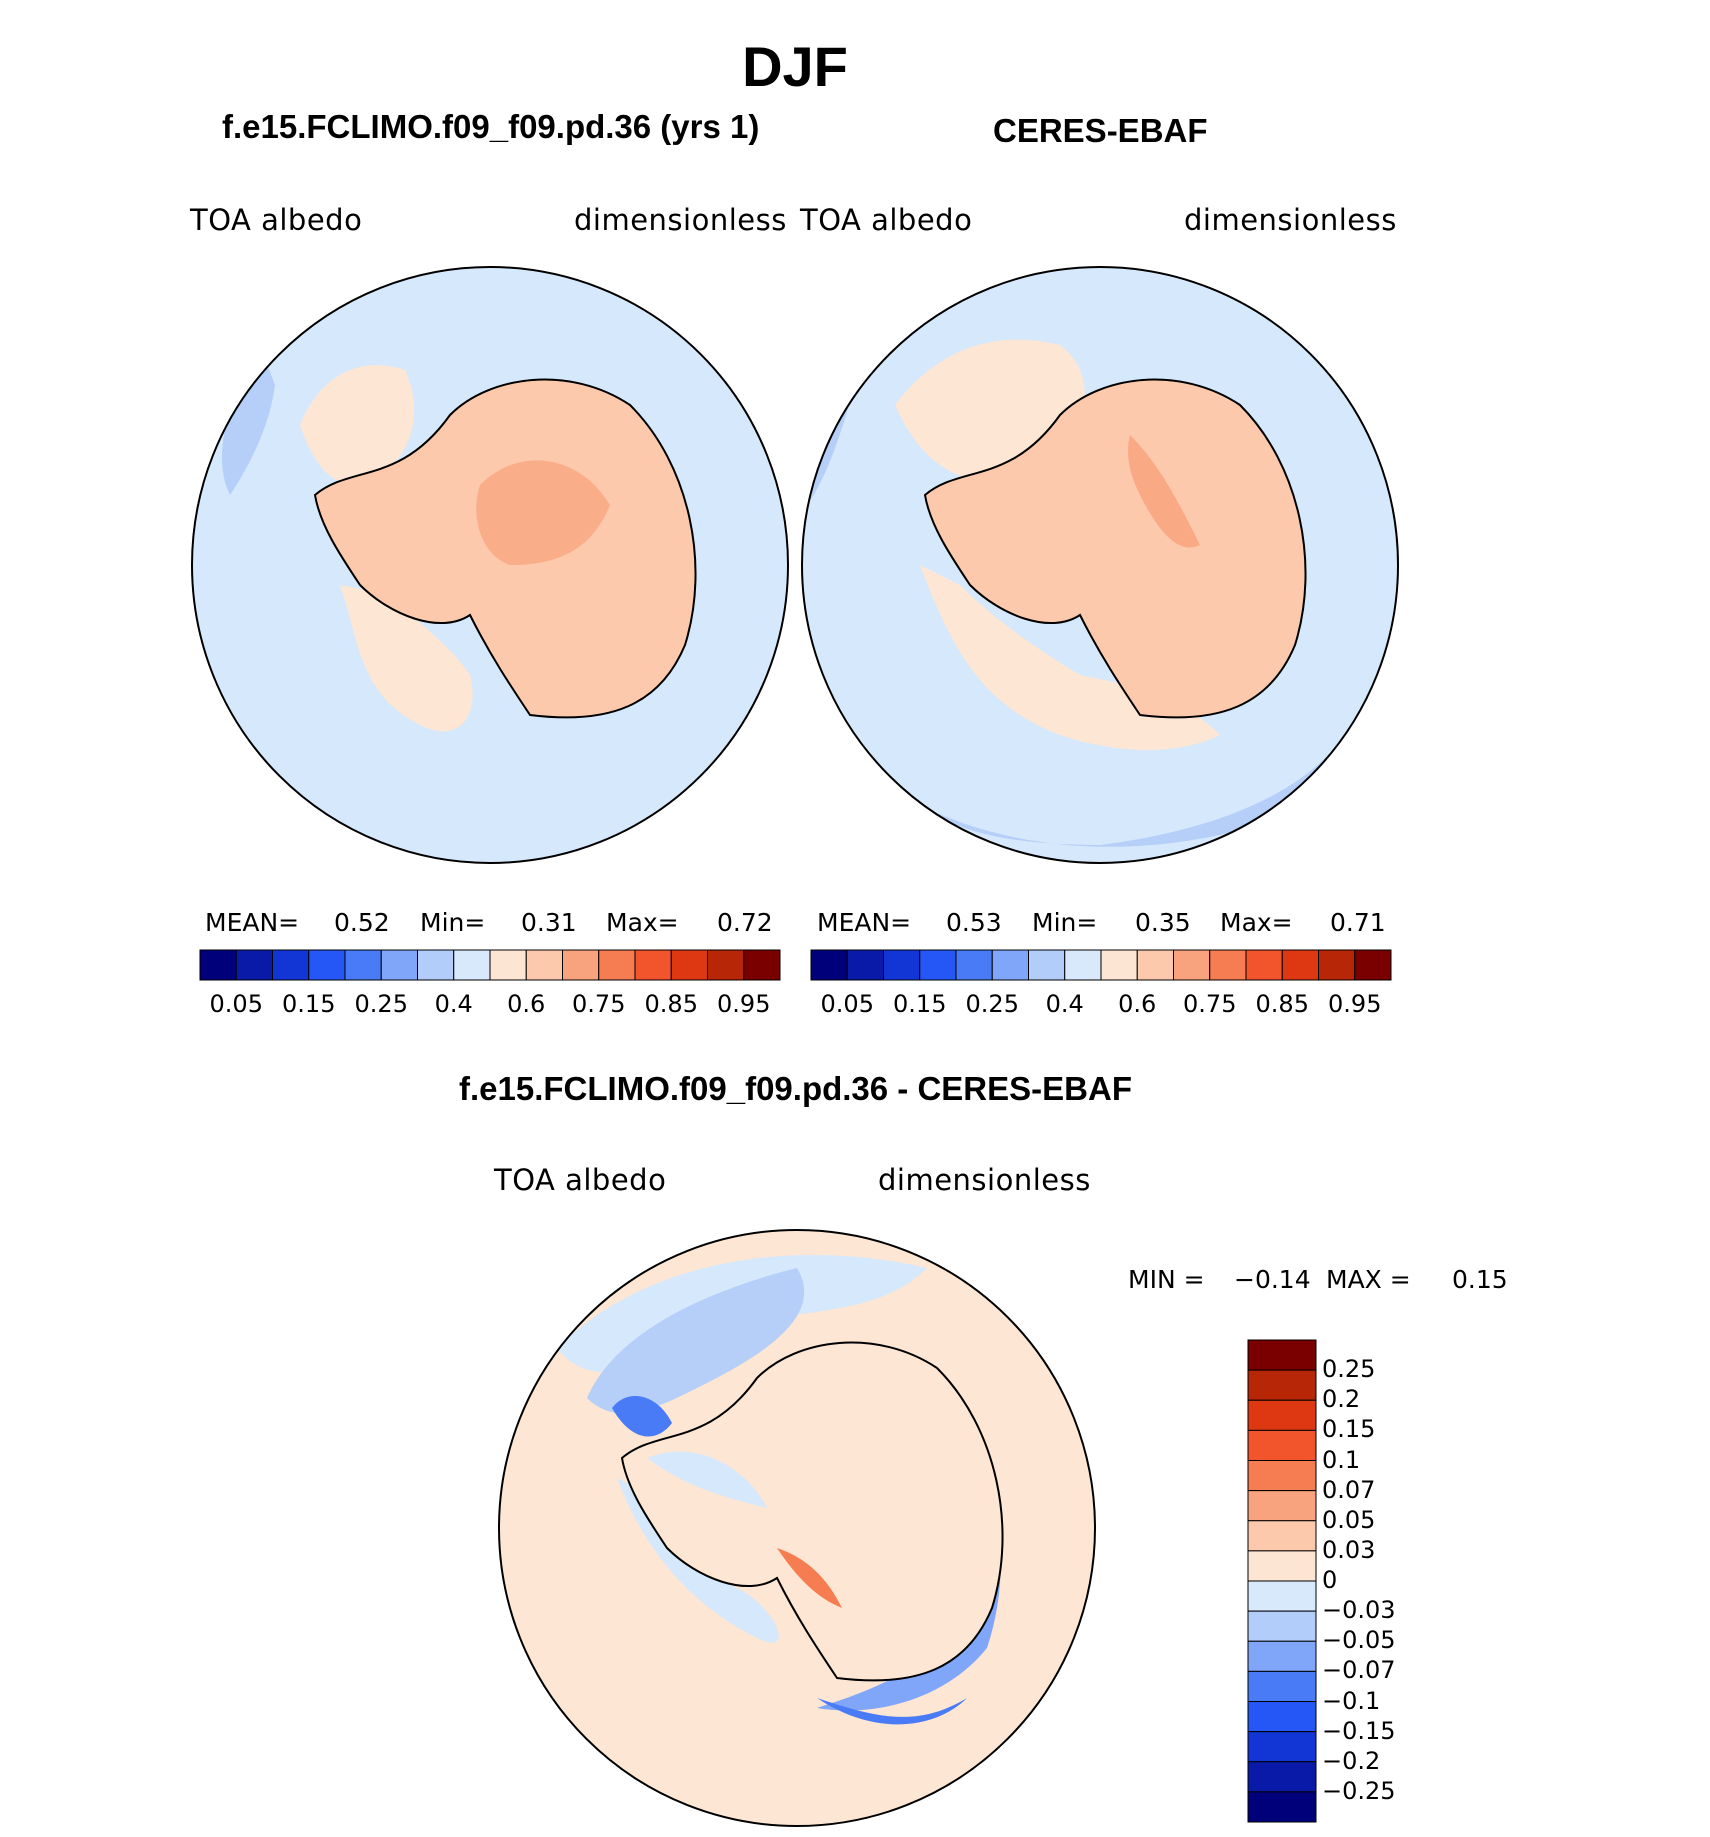 This screenshot has height=1837, width=1710. Describe the element at coordinates (1359, 1790) in the screenshot. I see `colorbar-tick-label: −0.25` at that location.